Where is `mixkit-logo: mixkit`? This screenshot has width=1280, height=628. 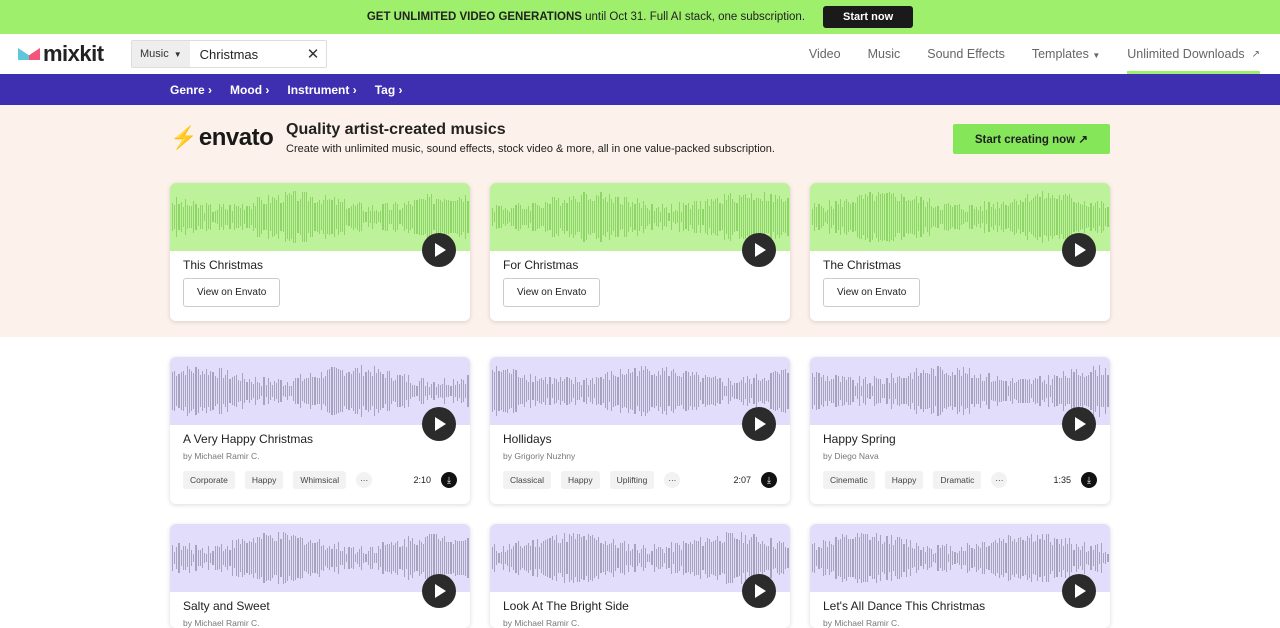 mixkit-logo: mixkit is located at coordinates (74, 54).